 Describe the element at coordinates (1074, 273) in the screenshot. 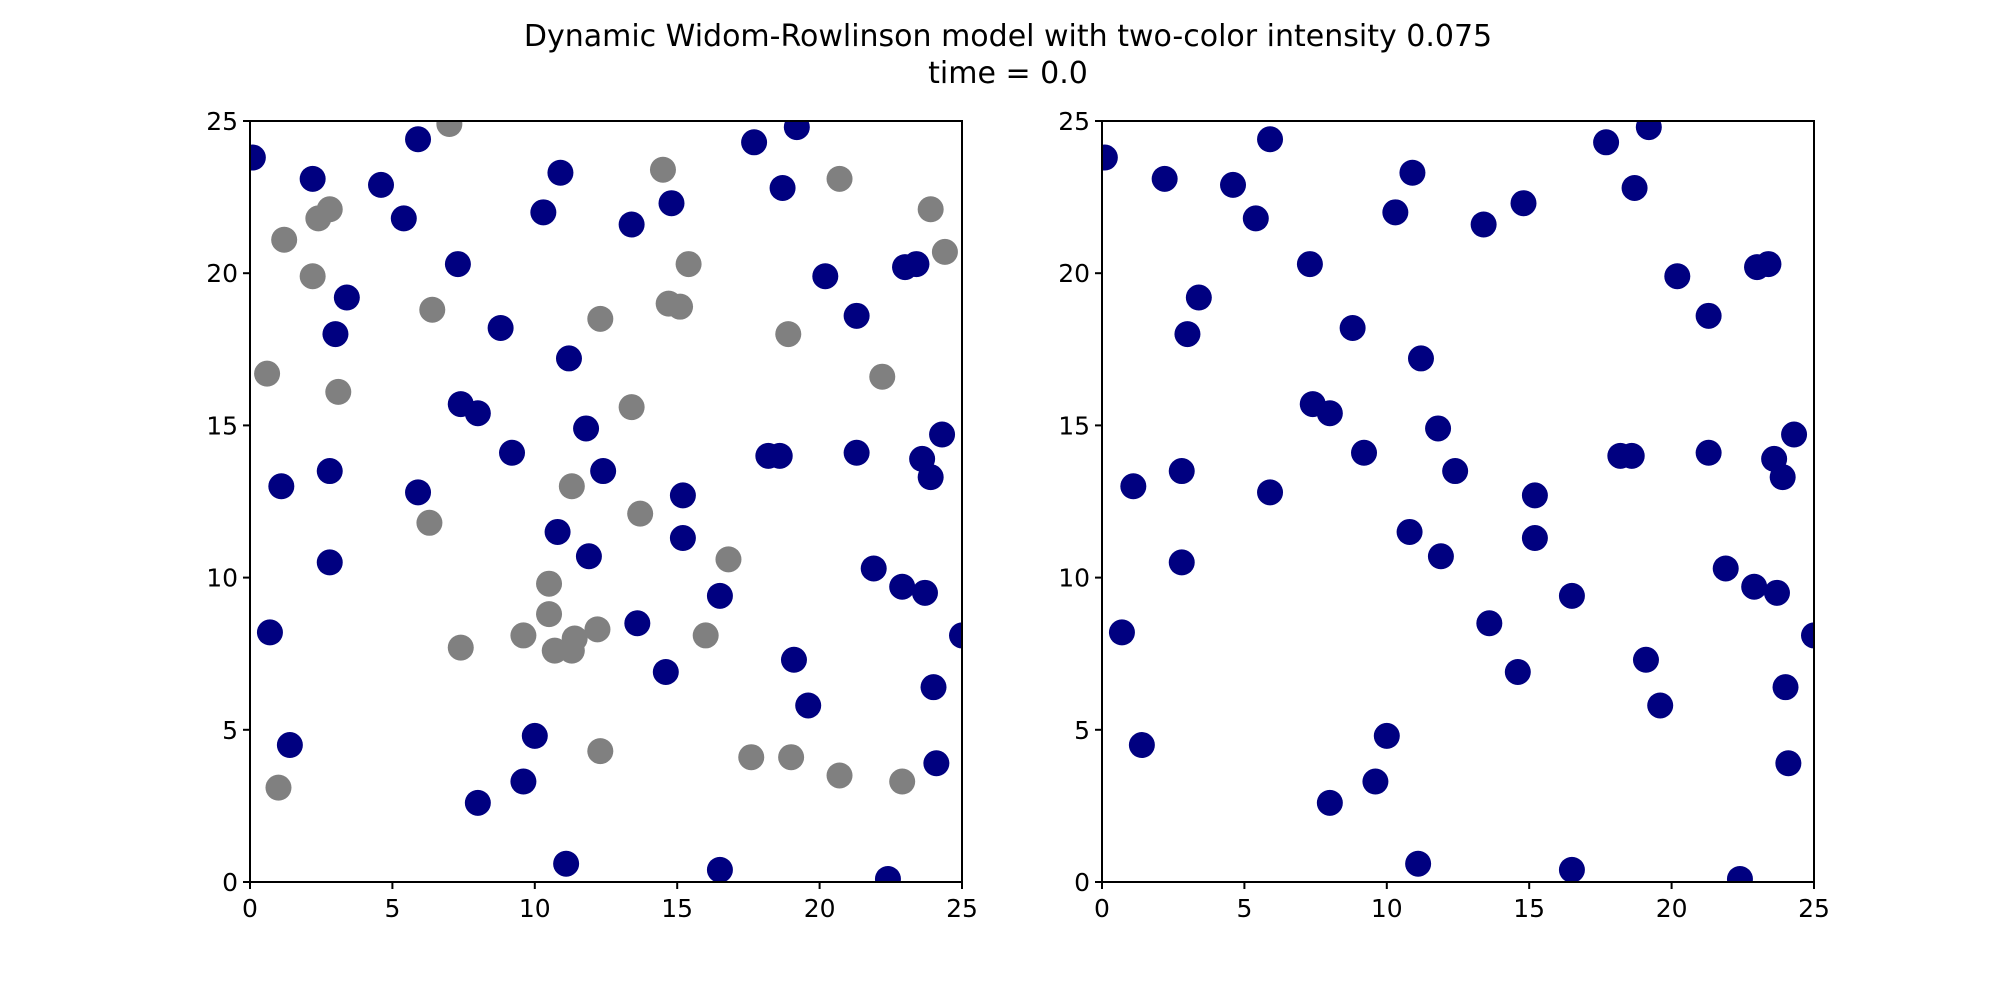

I see `right-y-tick-label-20: 20` at that location.